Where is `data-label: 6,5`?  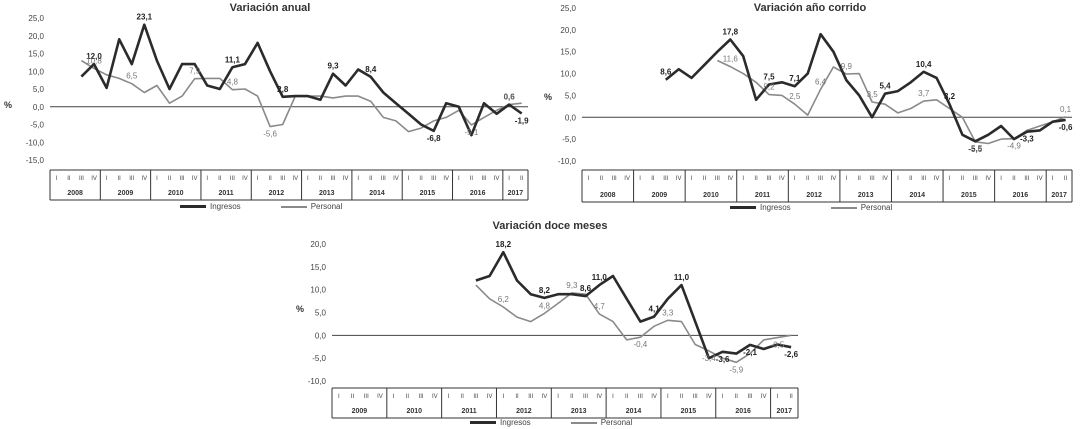
data-label: 6,5 is located at coordinates (132, 76).